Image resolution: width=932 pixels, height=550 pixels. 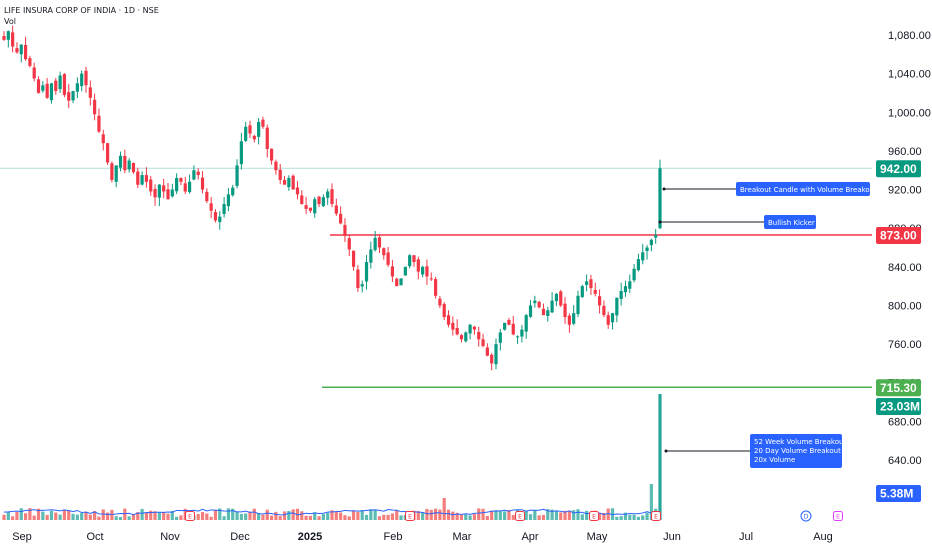 I want to click on x-tick-label: Aug, so click(x=823, y=537).